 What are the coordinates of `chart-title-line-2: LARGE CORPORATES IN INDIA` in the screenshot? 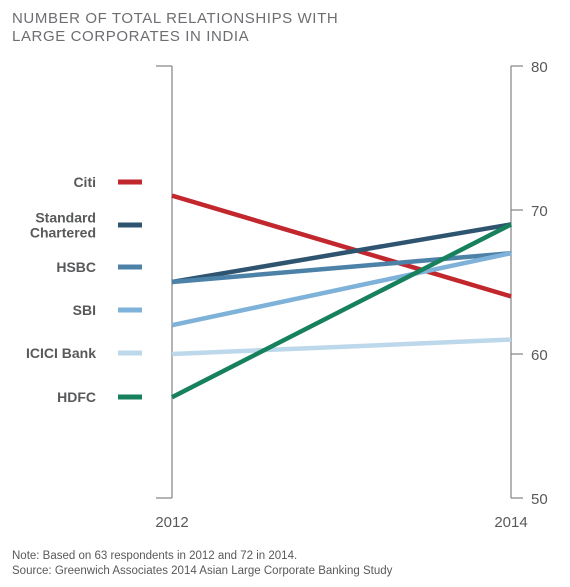 It's located at (131, 36).